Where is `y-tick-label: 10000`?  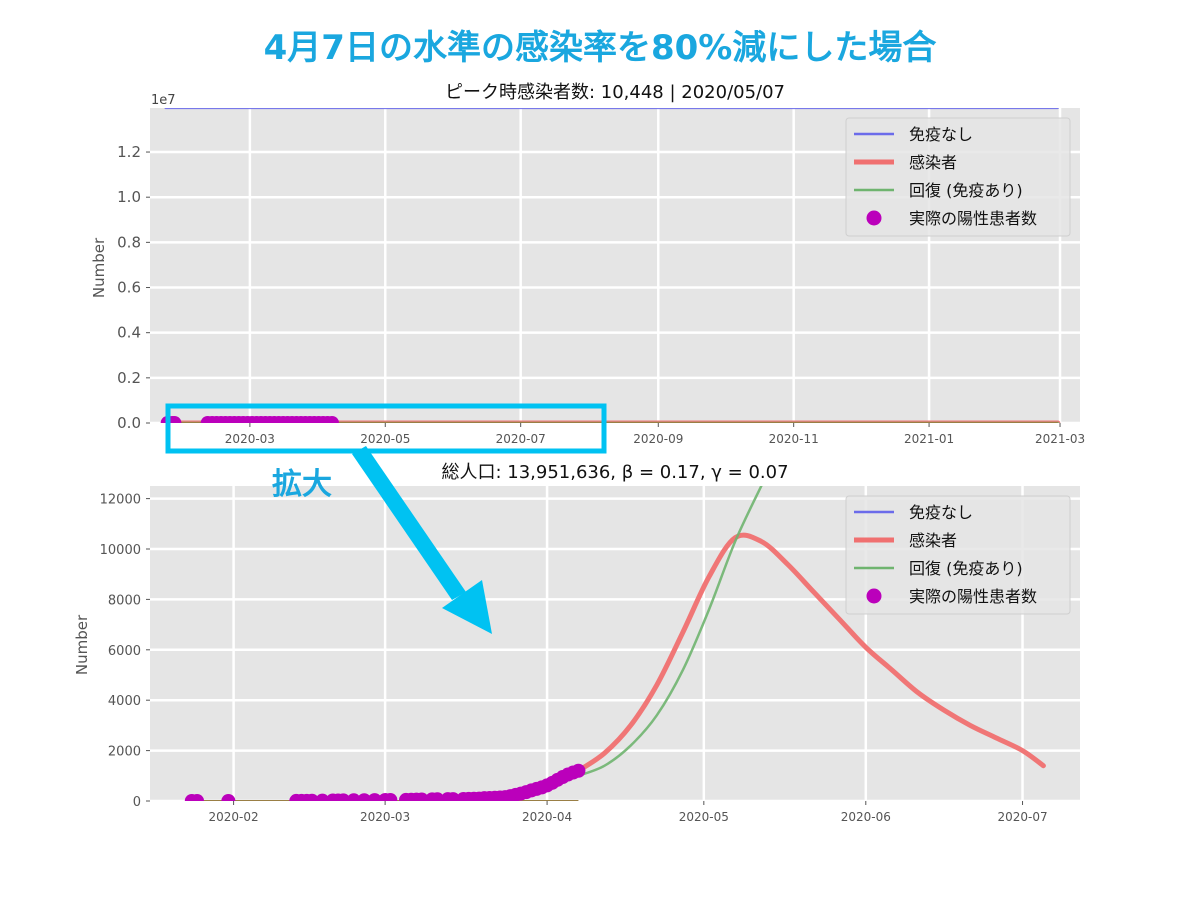 y-tick-label: 10000 is located at coordinates (120, 550).